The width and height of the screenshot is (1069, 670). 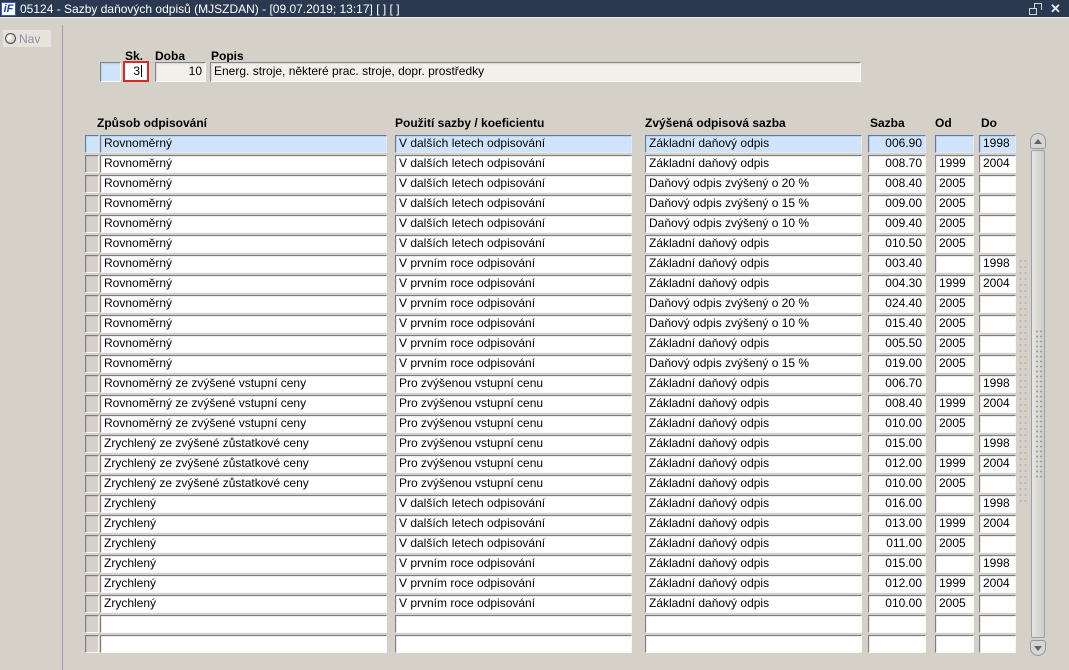 What do you see at coordinates (1038, 141) in the screenshot?
I see `scroll-up-button` at bounding box center [1038, 141].